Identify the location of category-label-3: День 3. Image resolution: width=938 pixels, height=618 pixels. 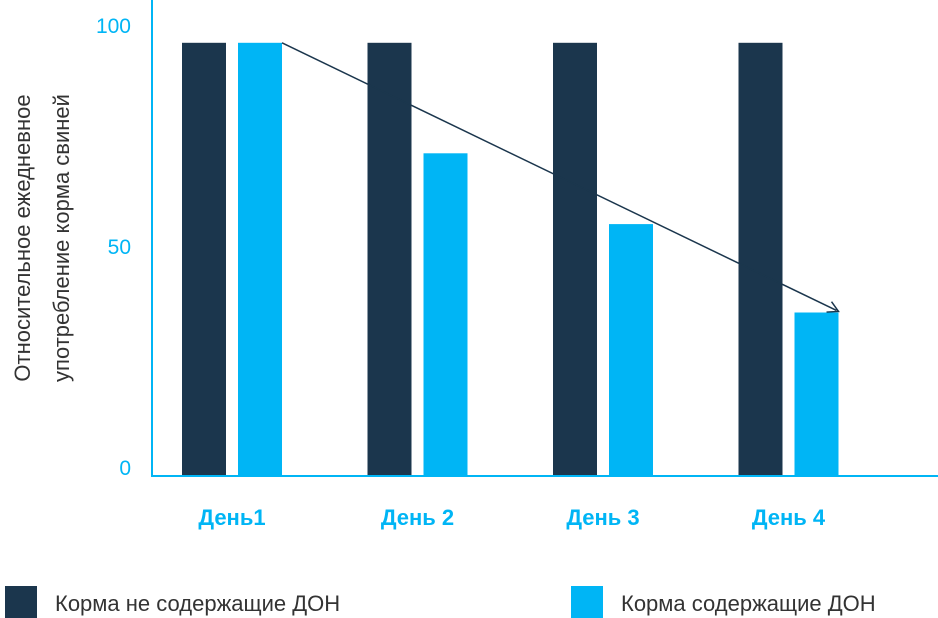
(602, 517).